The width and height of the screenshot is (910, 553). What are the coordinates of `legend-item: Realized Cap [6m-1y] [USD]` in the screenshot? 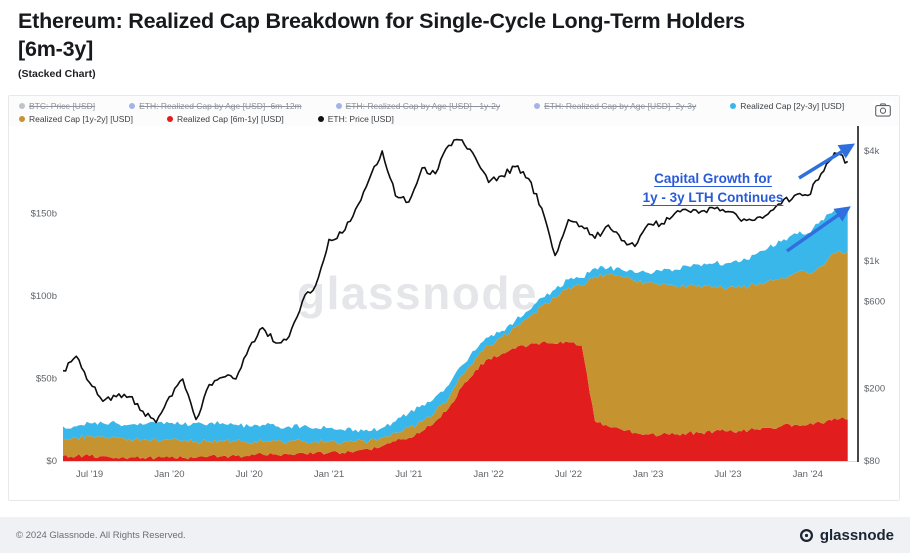 It's located at (225, 118).